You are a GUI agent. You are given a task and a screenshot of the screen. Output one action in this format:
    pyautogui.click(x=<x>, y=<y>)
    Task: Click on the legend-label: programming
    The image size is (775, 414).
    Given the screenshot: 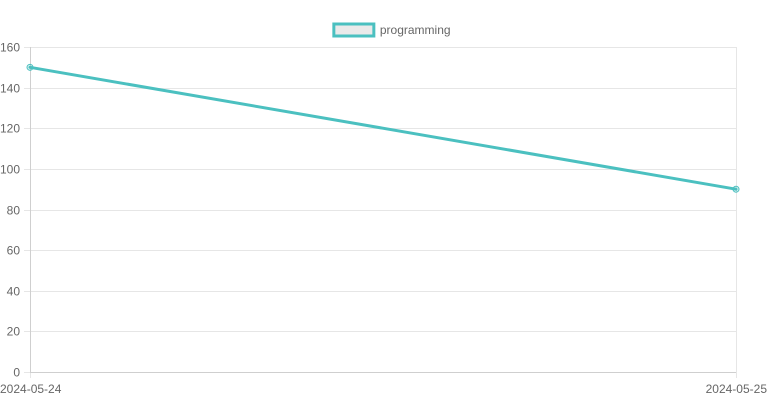 What is the action you would take?
    pyautogui.click(x=415, y=30)
    